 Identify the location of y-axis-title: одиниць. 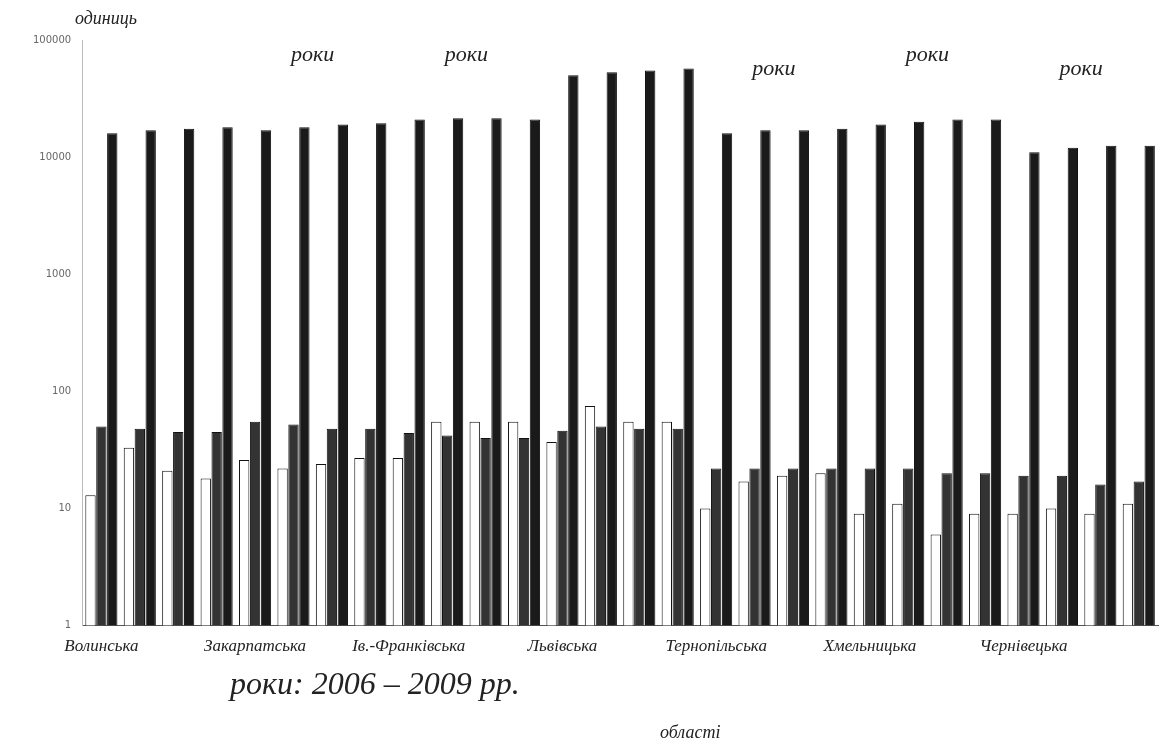
(106, 18).